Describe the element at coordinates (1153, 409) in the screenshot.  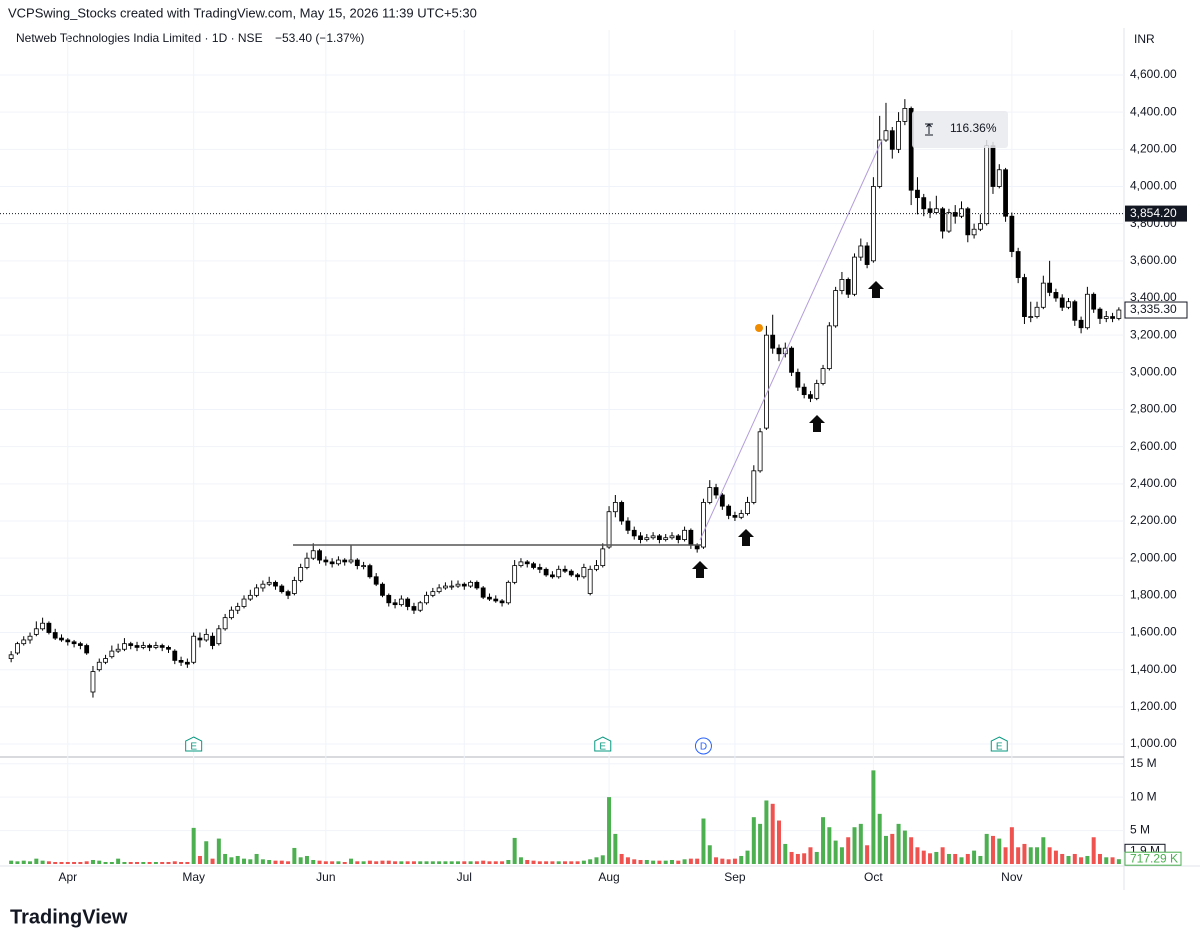
I see `y-tick-label: 2,800.00` at that location.